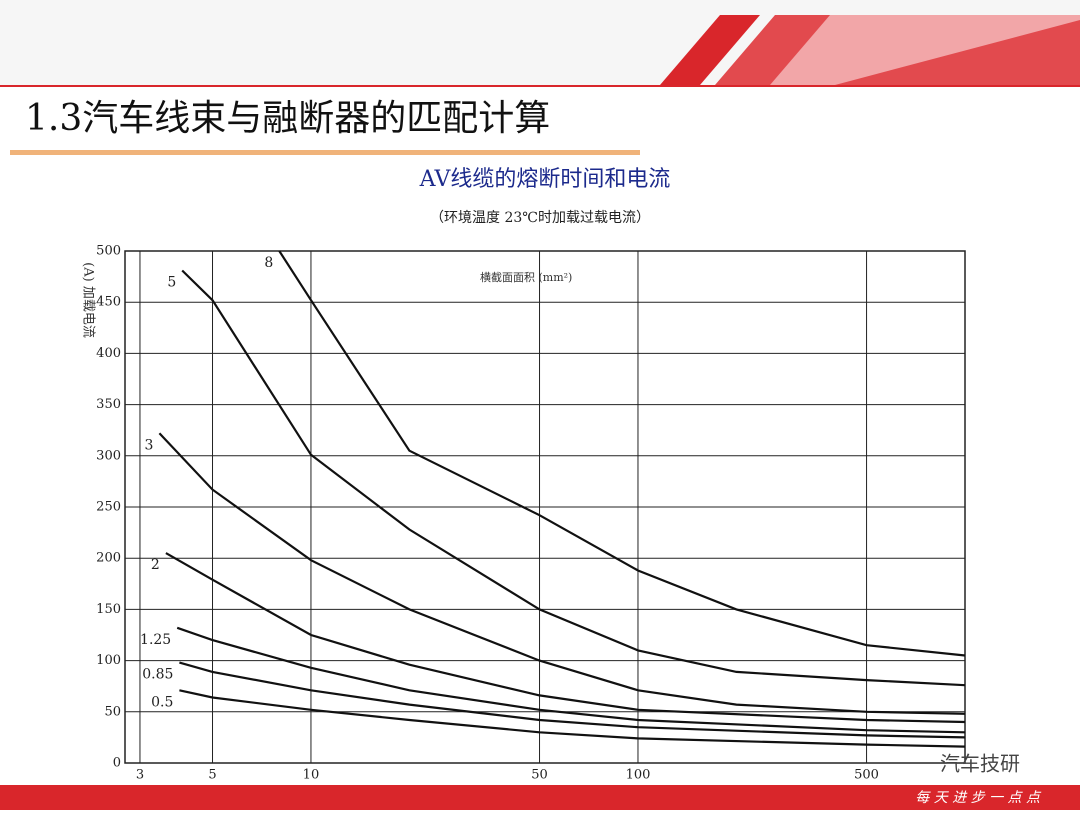 Image resolution: width=1080 pixels, height=814 pixels. Describe the element at coordinates (108, 660) in the screenshot. I see `y-tick-label: 100` at that location.